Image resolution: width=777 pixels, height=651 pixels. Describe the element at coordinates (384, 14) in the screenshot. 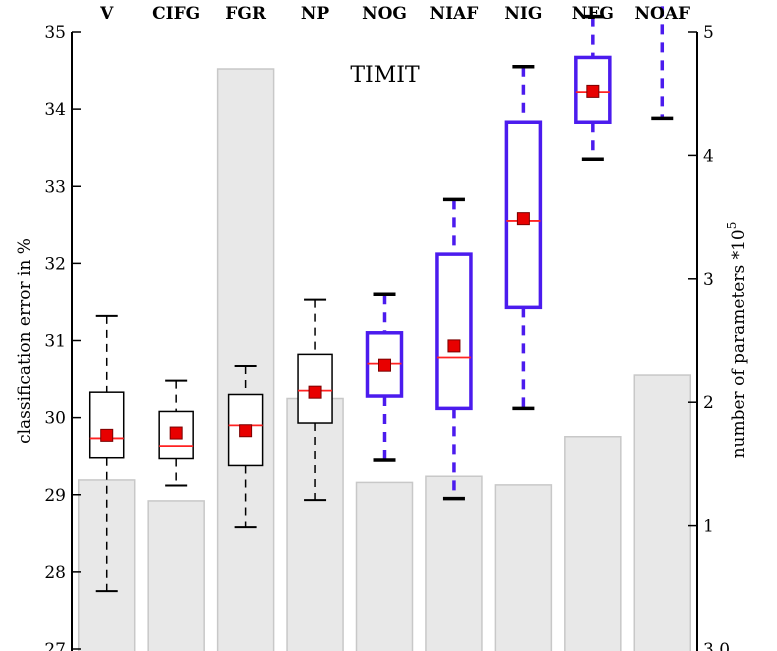

I see `category-label: NOG` at that location.